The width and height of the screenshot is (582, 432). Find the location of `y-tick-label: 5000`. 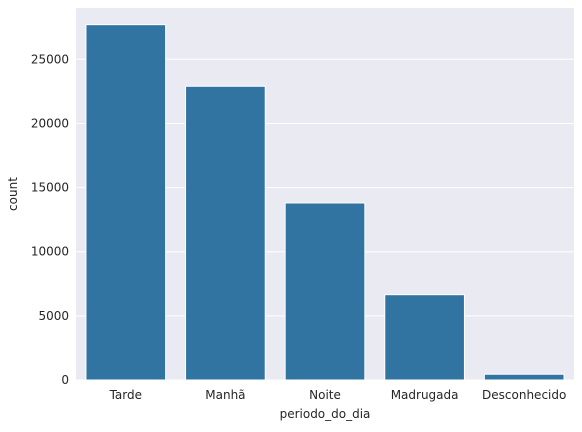

y-tick-label: 5000 is located at coordinates (53, 316).